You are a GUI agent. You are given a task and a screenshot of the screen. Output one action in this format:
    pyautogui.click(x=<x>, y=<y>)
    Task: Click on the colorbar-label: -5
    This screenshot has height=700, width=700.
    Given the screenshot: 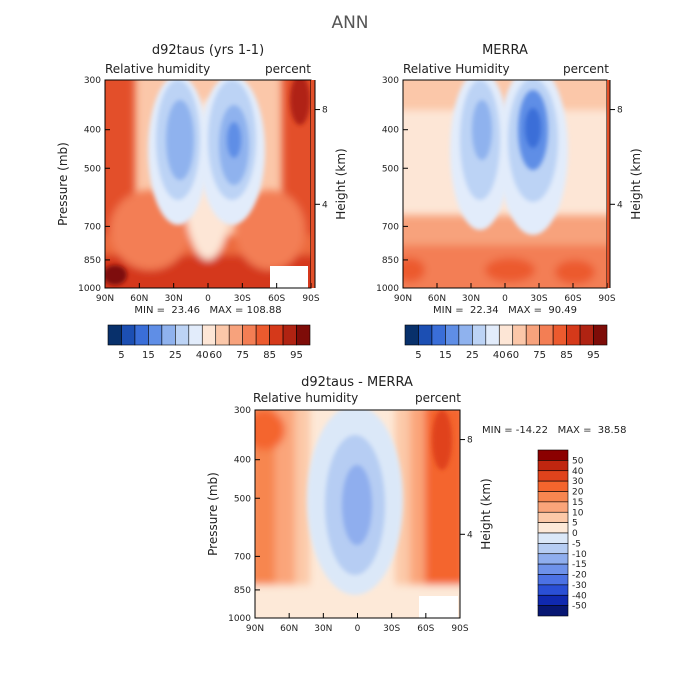 What is the action you would take?
    pyautogui.click(x=576, y=544)
    